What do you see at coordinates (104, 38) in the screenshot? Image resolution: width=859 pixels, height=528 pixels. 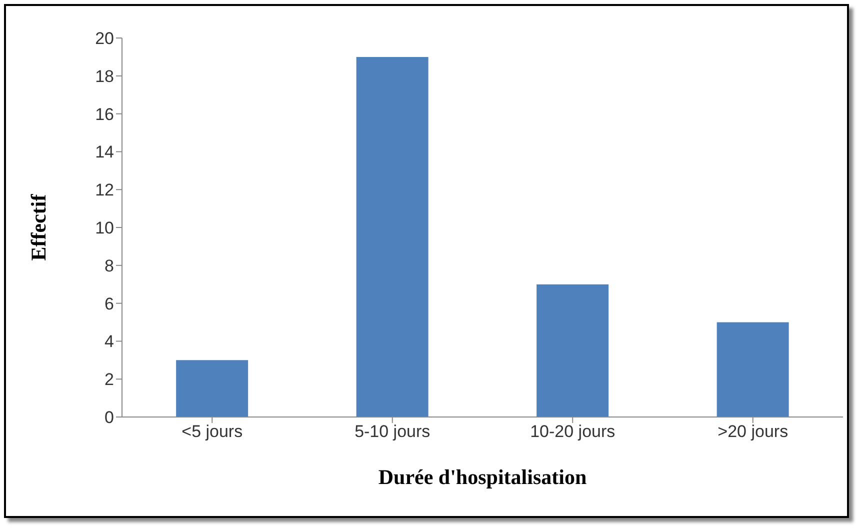 I see `y-tick-label: 20` at bounding box center [104, 38].